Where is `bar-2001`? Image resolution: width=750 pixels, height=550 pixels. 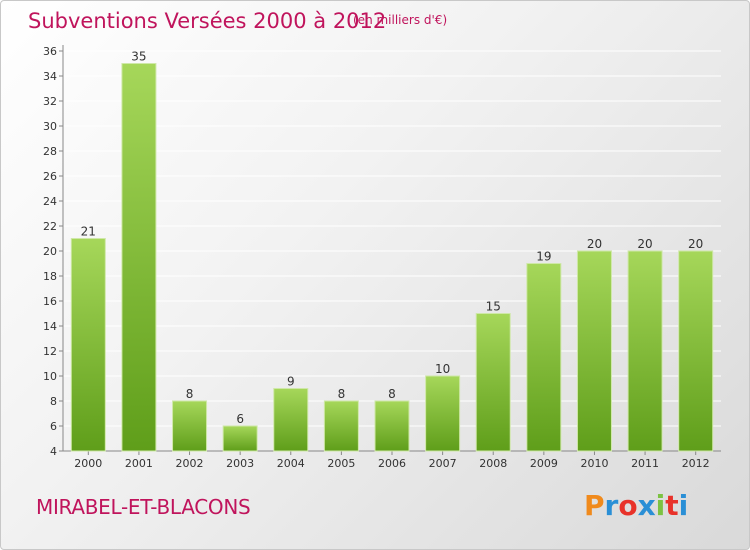
bar-2001 is located at coordinates (139, 257).